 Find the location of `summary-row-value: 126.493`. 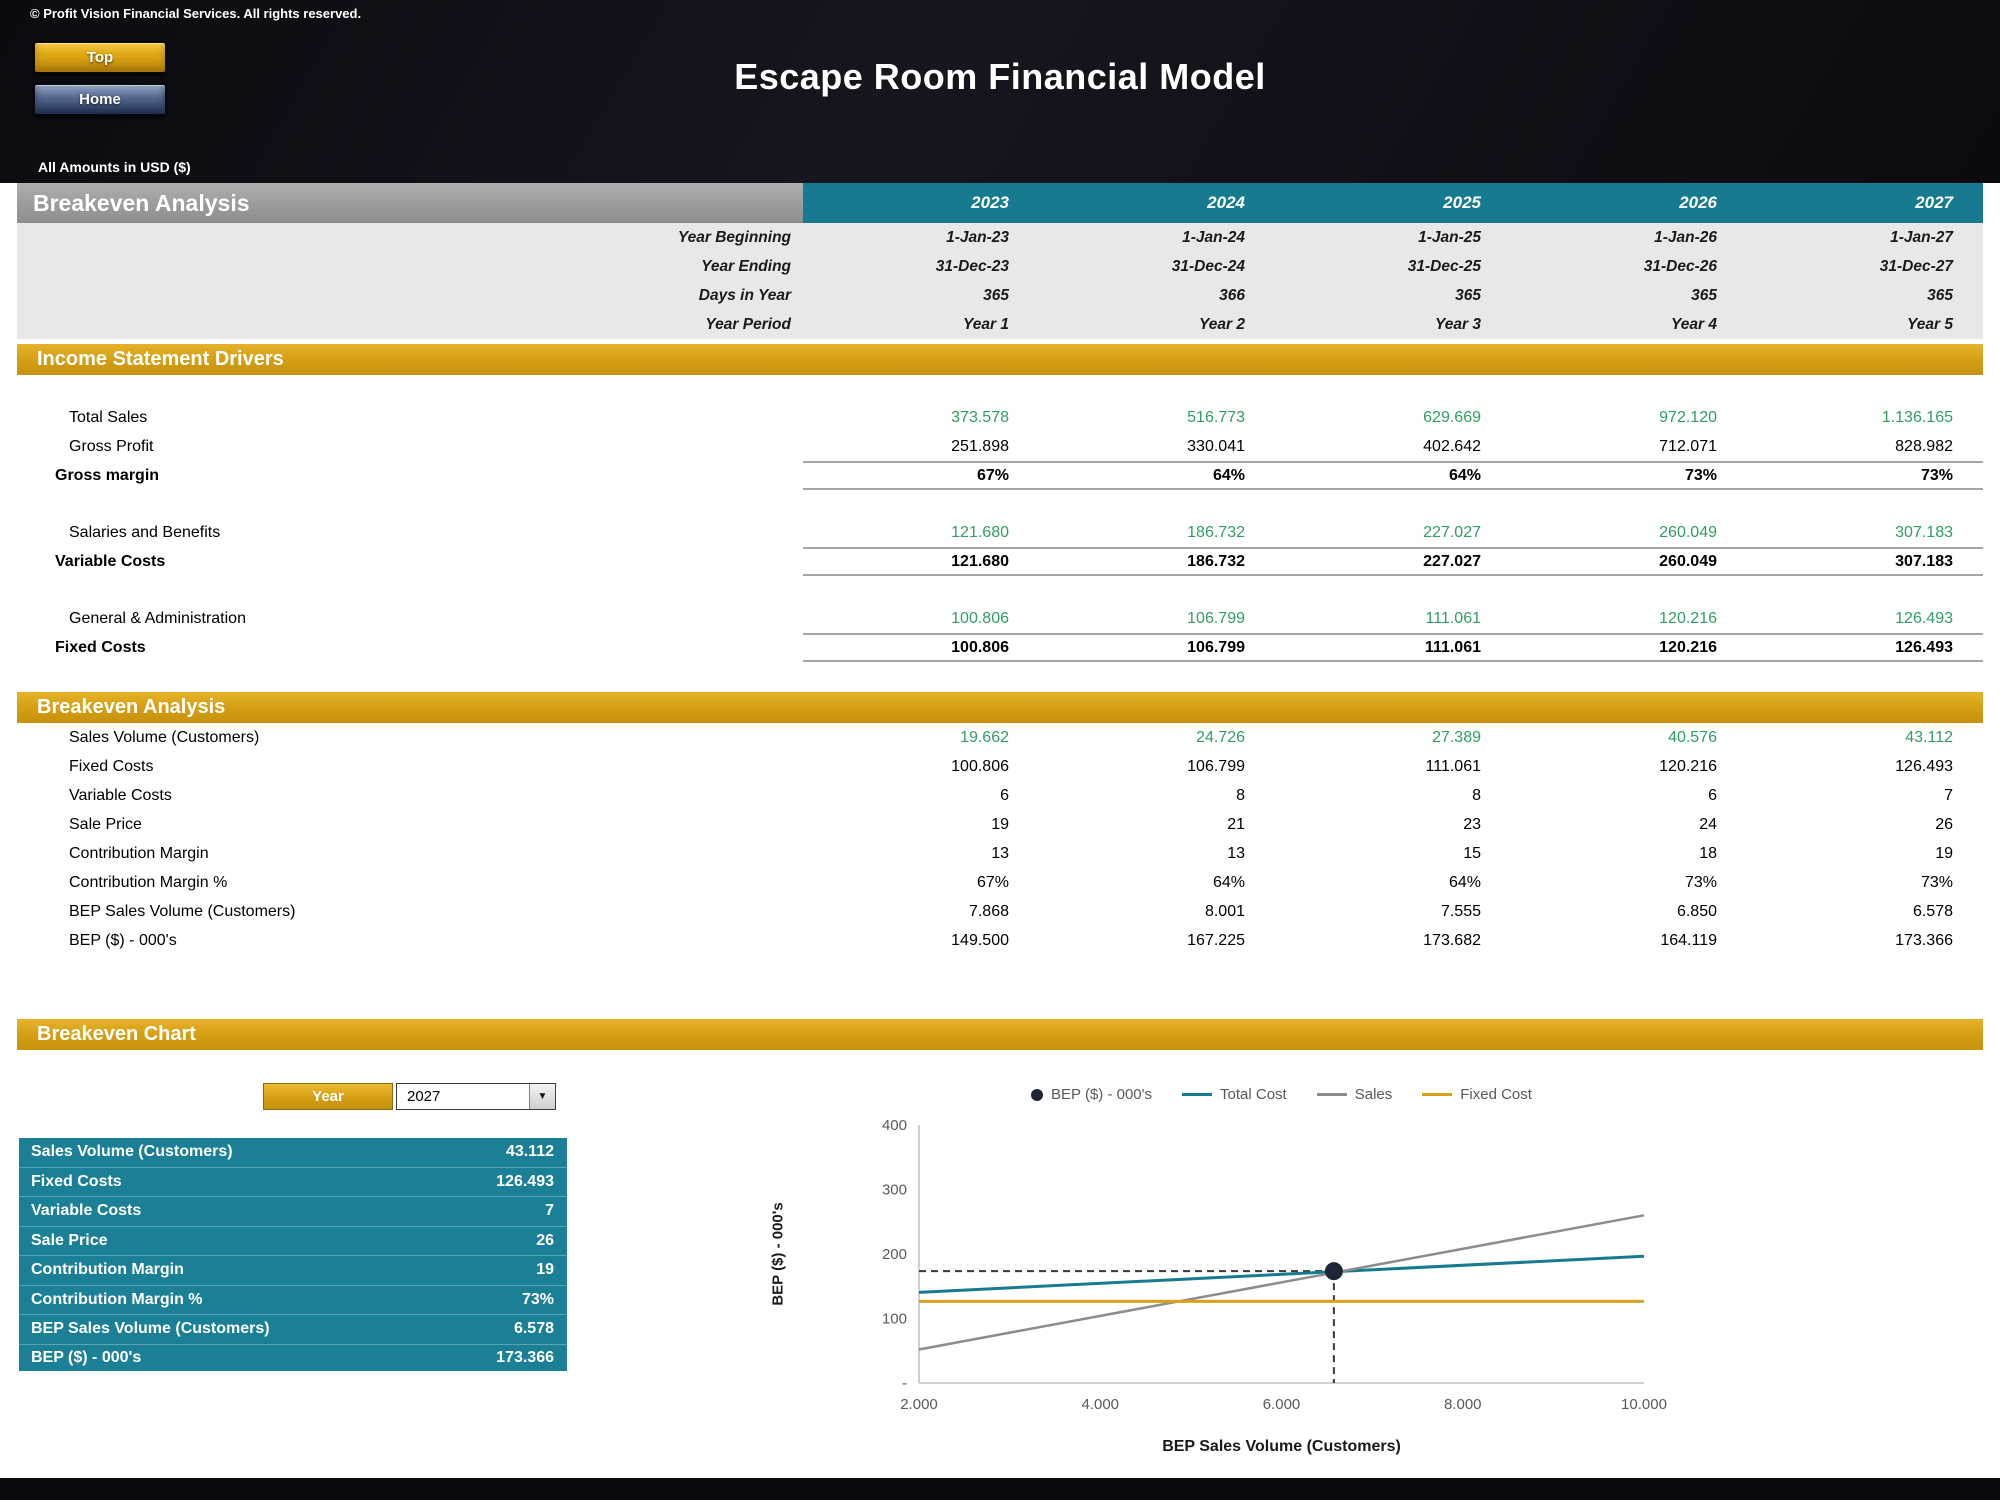

summary-row-value: 126.493 is located at coordinates (525, 1181).